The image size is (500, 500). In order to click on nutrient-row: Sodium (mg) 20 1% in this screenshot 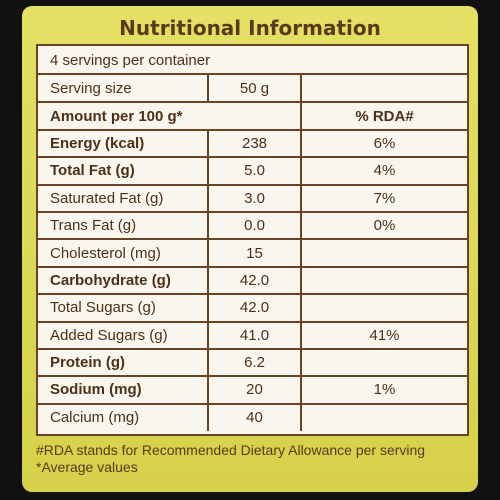, I will do `click(252, 390)`.